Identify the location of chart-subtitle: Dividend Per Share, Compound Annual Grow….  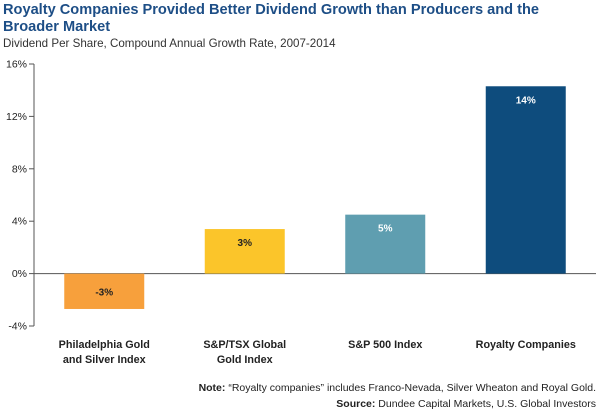
(169, 43).